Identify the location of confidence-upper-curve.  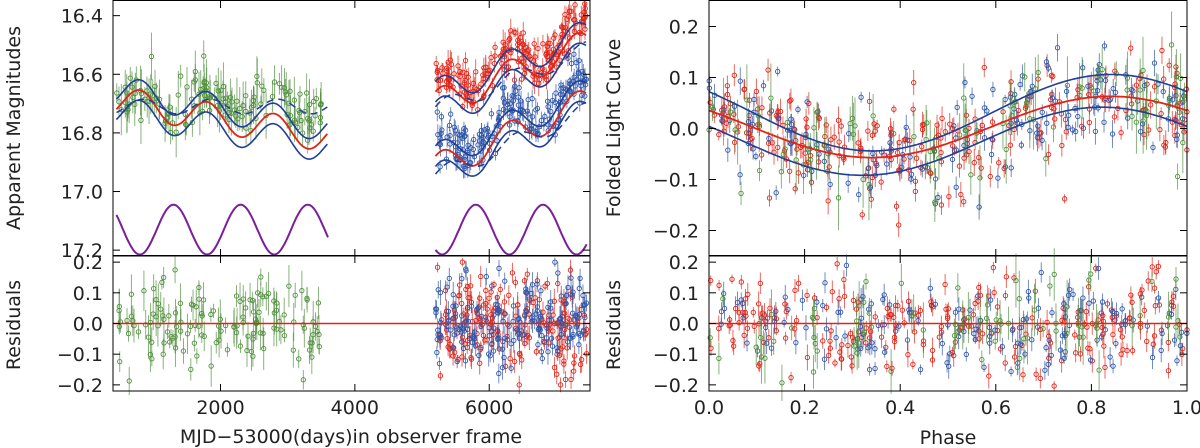
(510, 118).